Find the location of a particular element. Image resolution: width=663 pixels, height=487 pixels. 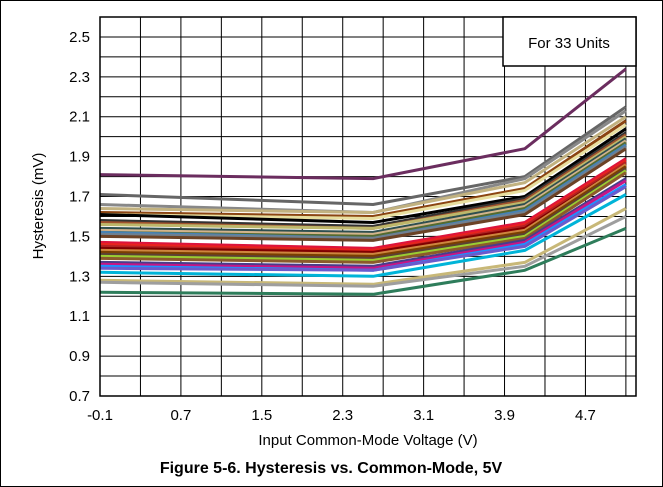

x-tick-labels: -0.1 0.7 1.5 2.3 3.1 3.9 4.7 is located at coordinates (341, 415).